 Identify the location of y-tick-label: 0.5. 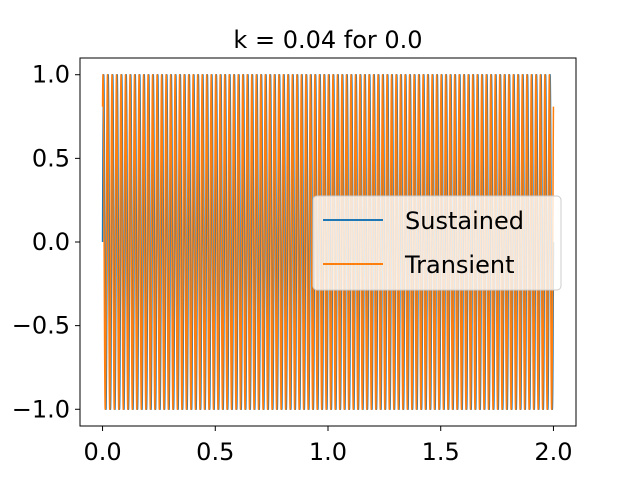
(51, 158).